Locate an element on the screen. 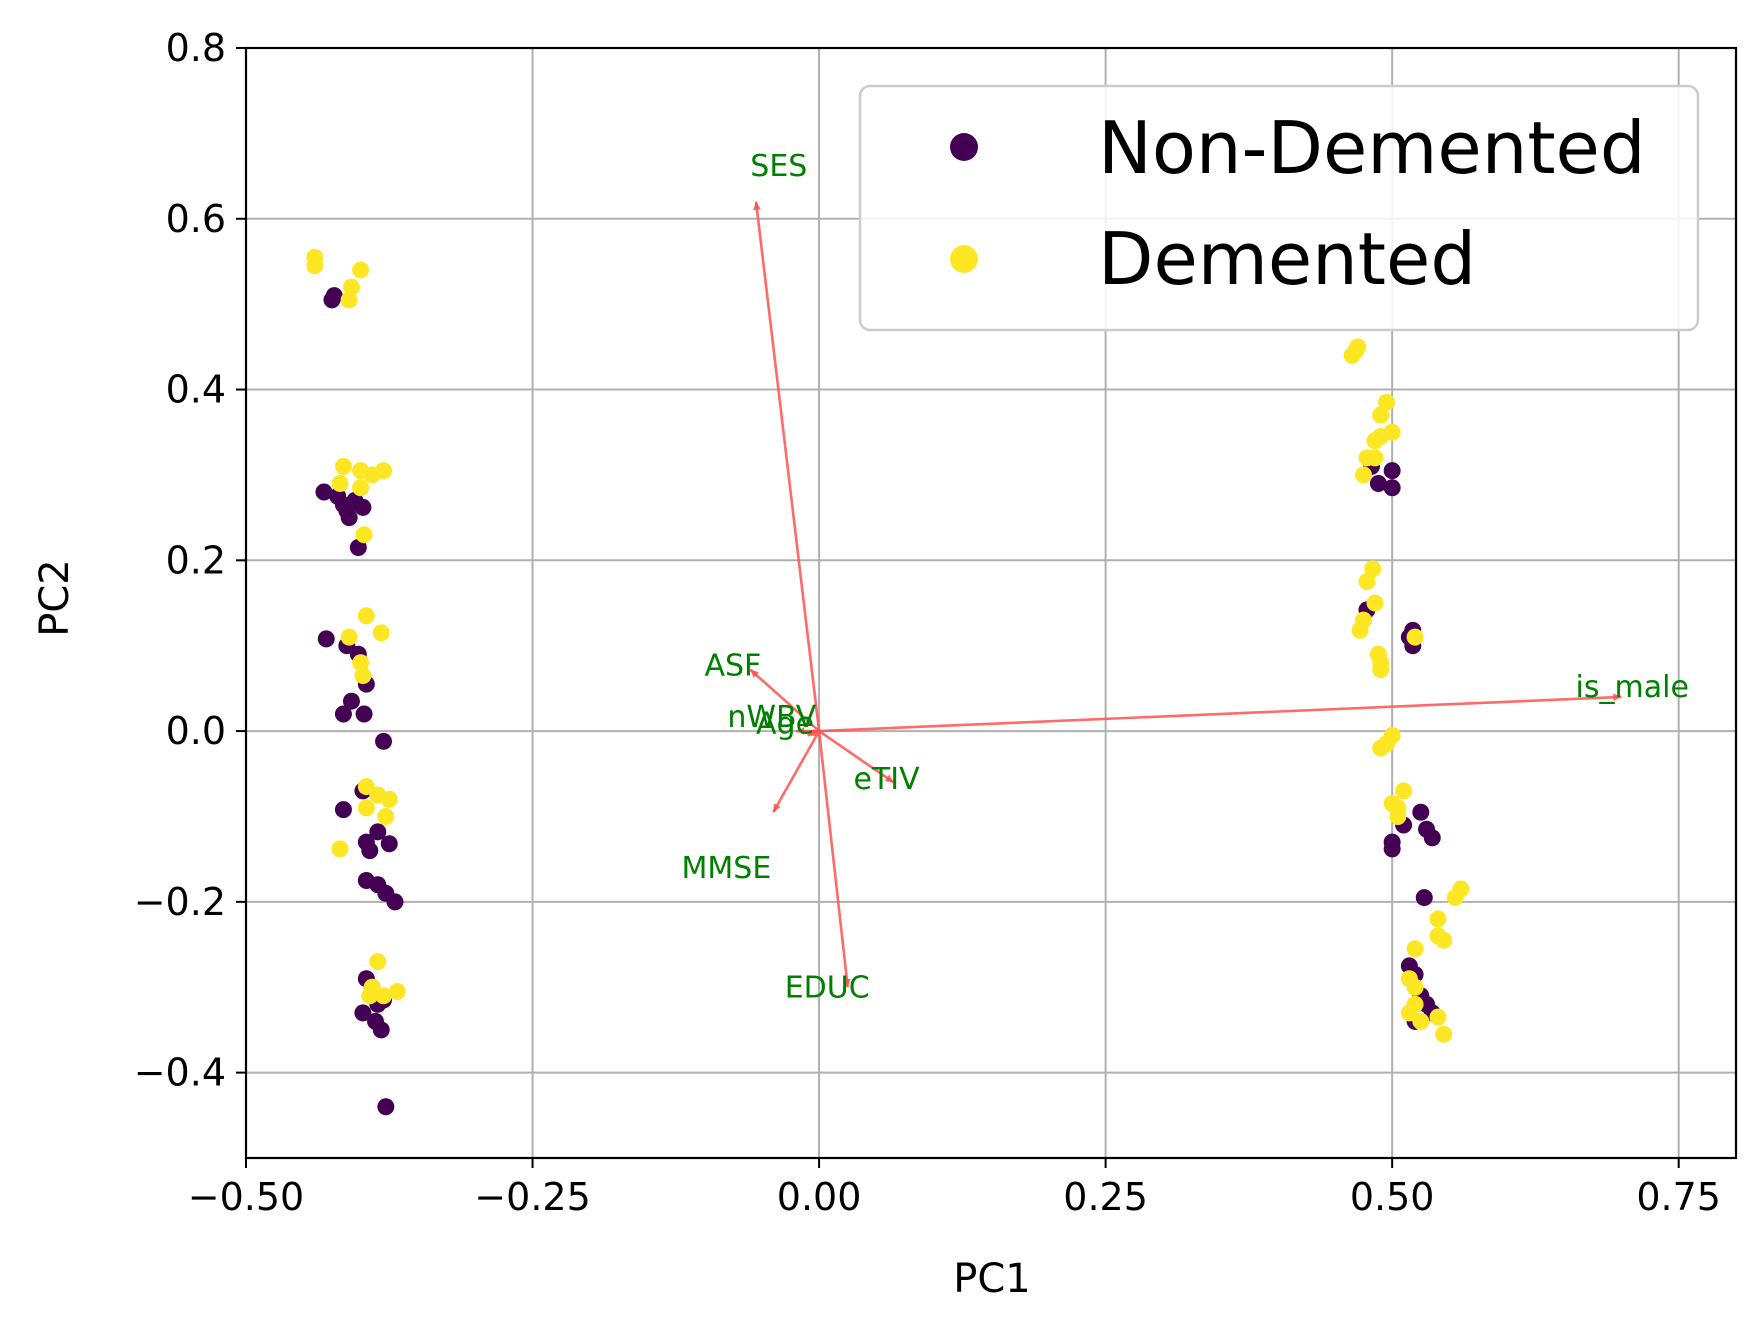 Image resolution: width=1763 pixels, height=1329 pixels. legend-frame is located at coordinates (1279, 208).